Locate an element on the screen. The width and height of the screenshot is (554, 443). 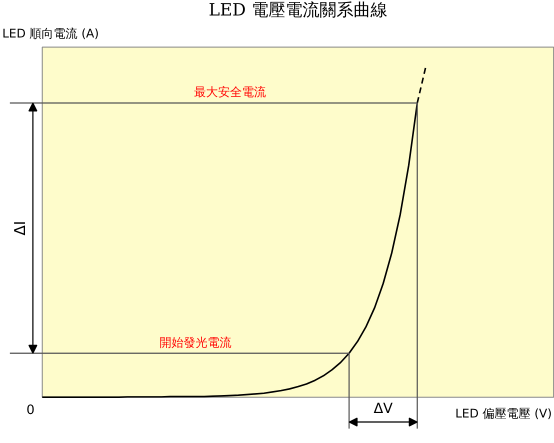
text: ΔI is located at coordinates (20, 228).